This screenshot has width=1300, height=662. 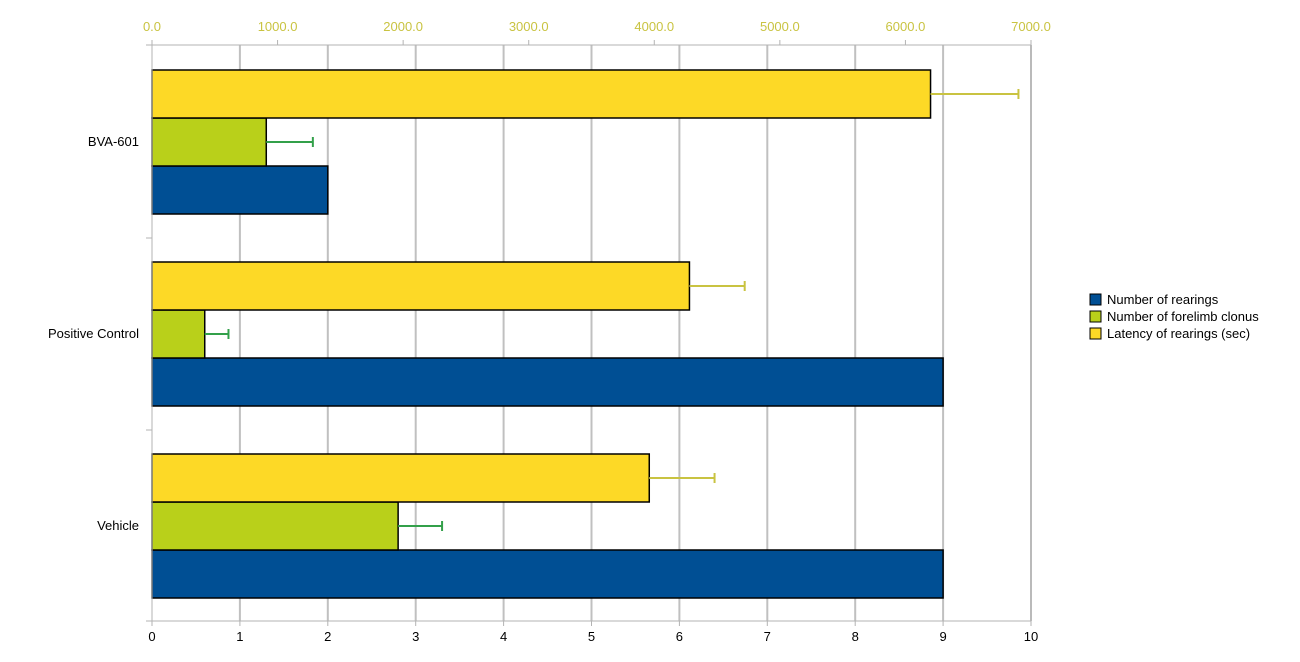 I want to click on bottom-axis-tick-label: 9, so click(x=942, y=636).